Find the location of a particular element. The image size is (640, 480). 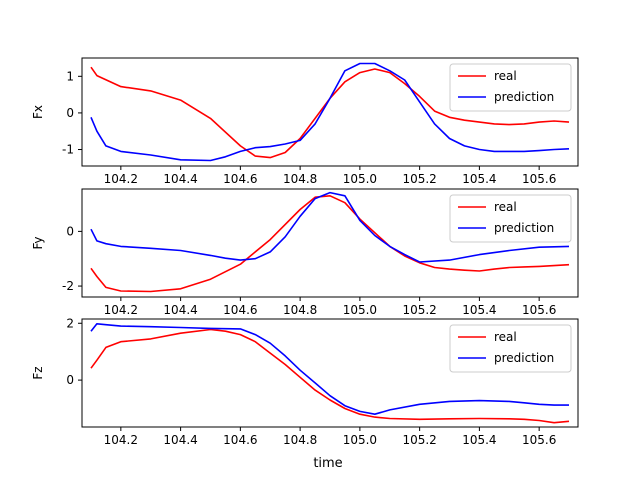

y-tick-label: -2 is located at coordinates (68, 286).